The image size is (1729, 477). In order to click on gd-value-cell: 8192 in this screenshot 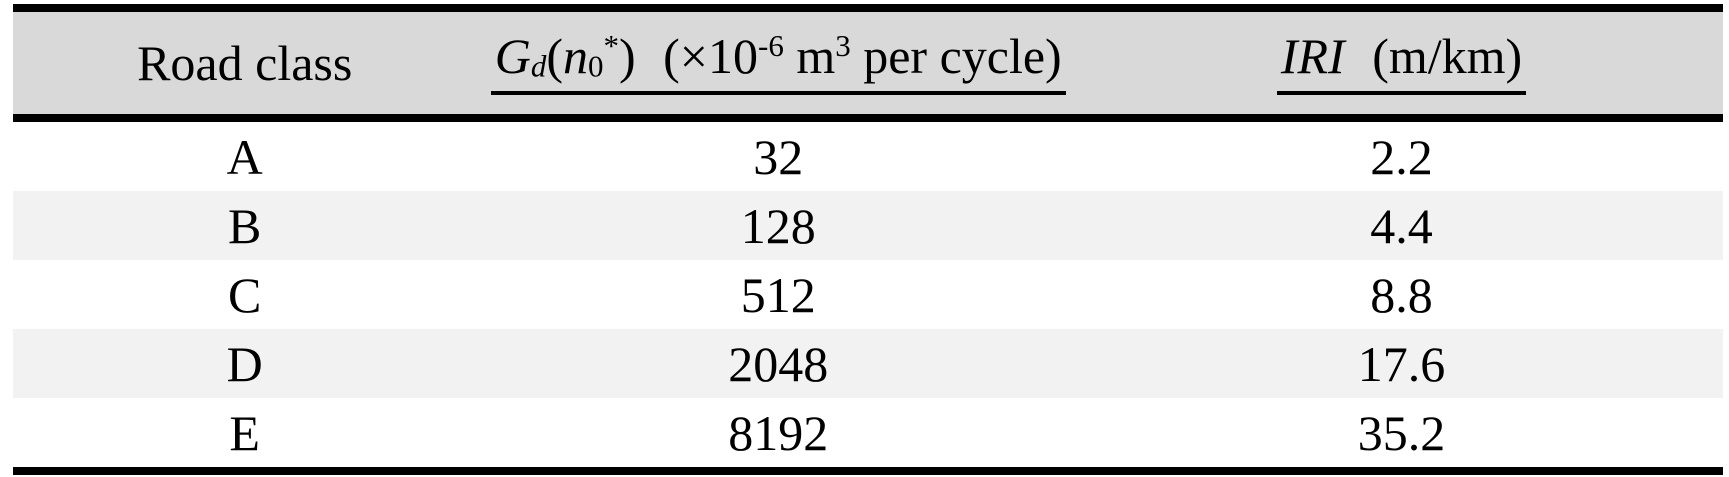, I will do `click(778, 432)`.